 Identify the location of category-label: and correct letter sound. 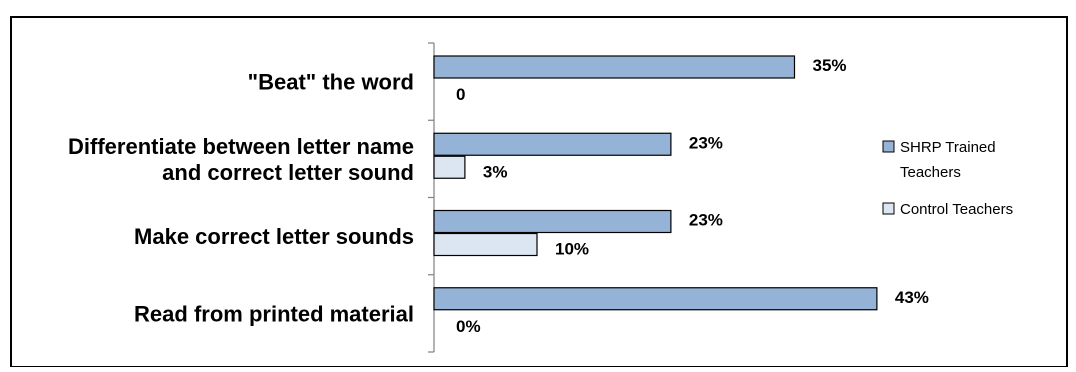
(288, 172).